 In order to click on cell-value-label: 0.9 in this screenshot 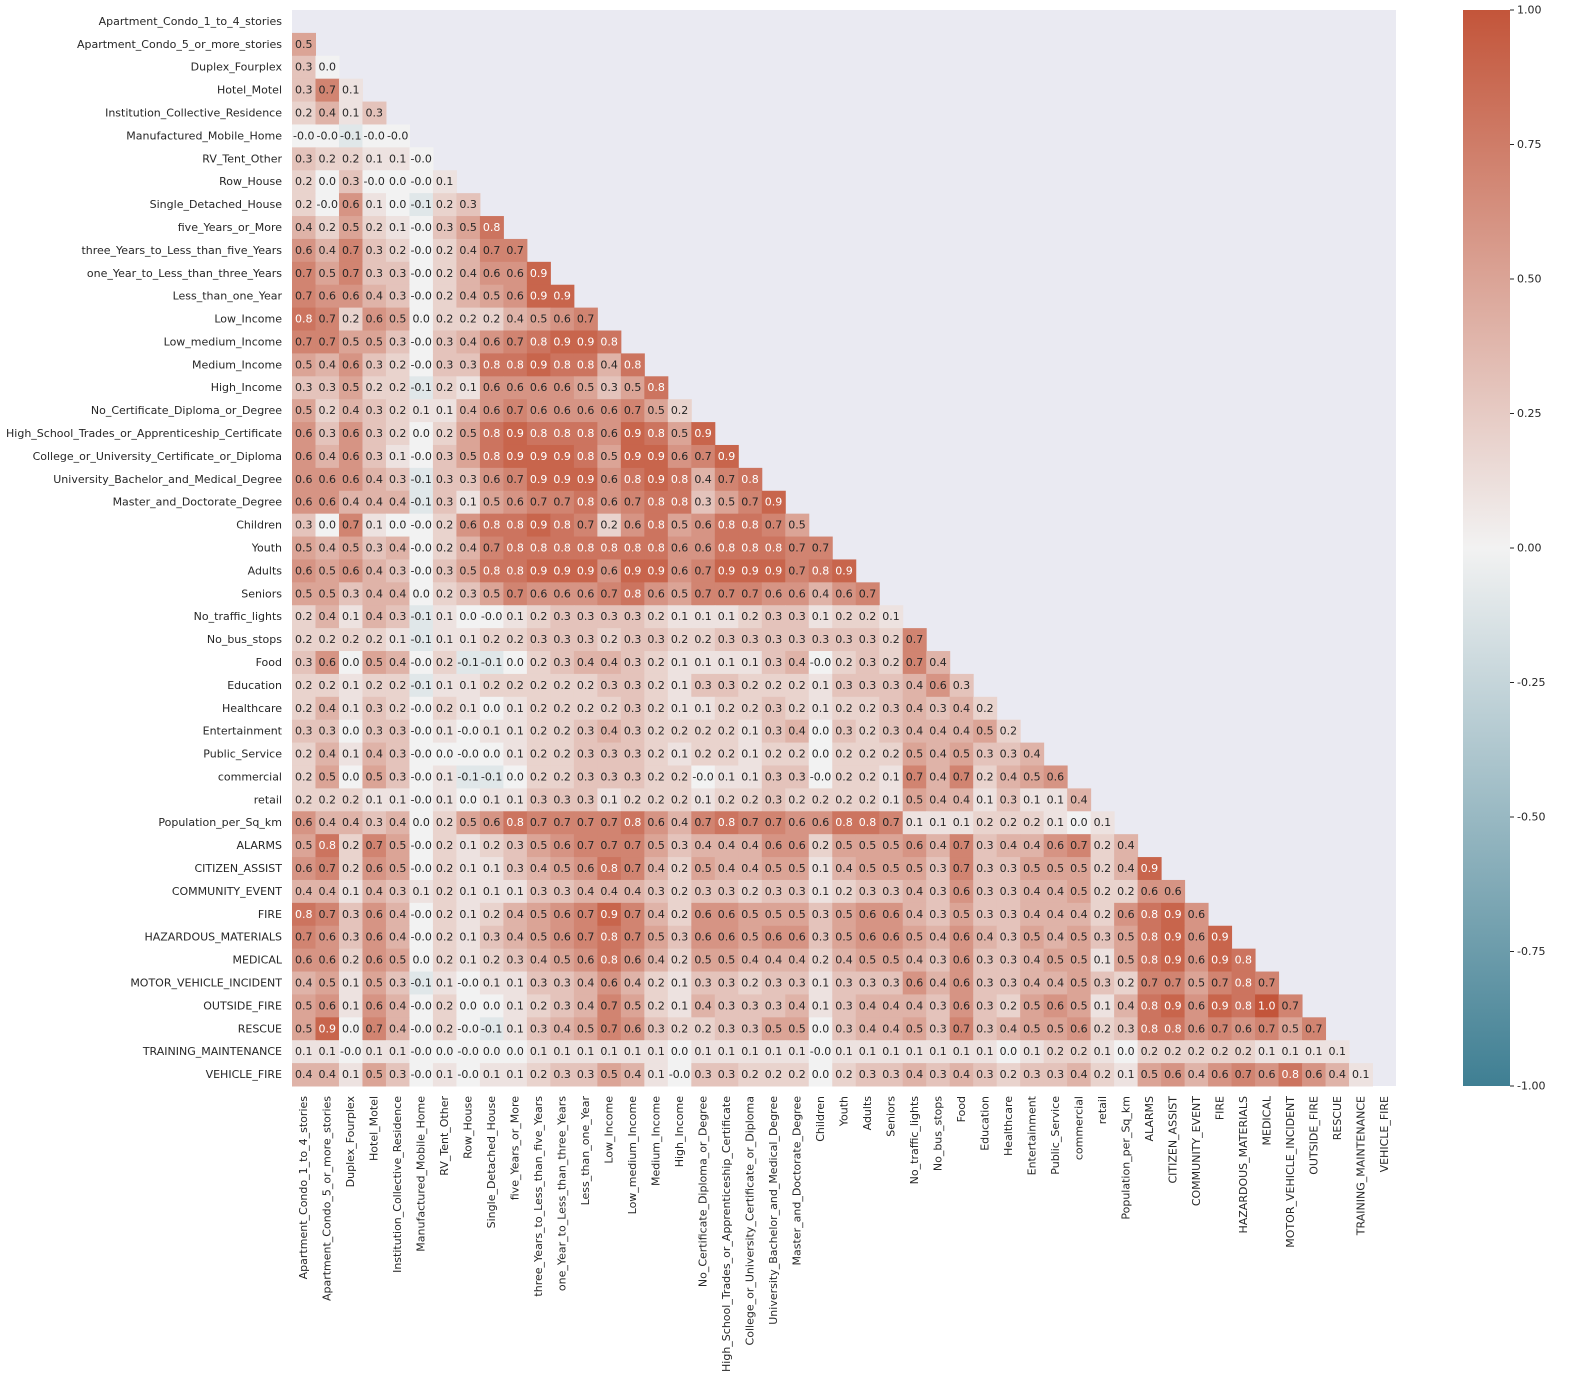, I will do `click(1150, 868)`.